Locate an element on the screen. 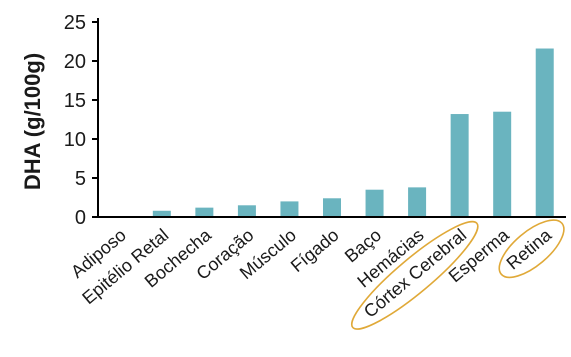  y-tick-label: 15 is located at coordinates (75, 101).